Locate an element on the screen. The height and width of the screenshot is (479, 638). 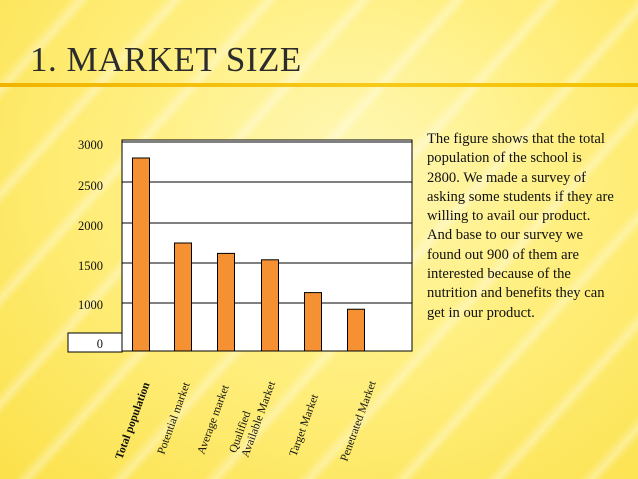
x-tick-label: Potential market is located at coordinates (174, 418).